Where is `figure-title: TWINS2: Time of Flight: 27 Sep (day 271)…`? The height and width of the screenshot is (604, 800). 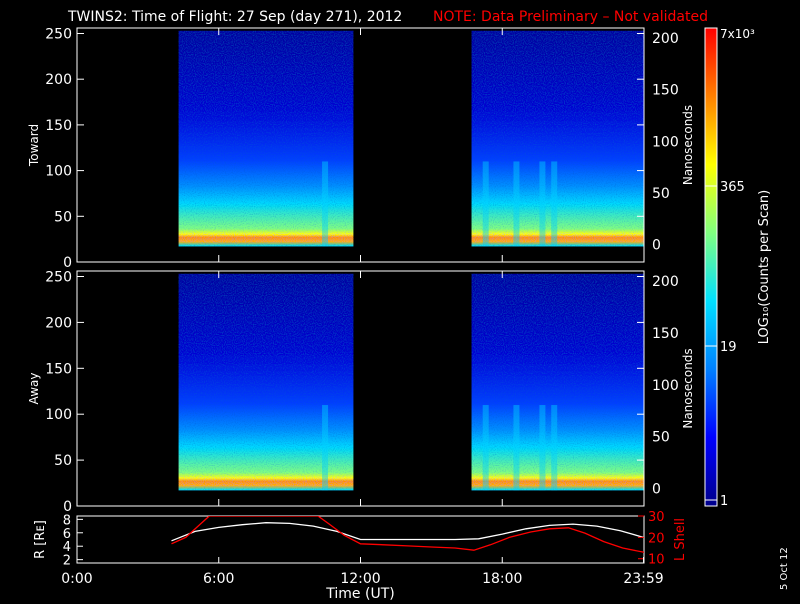 figure-title: TWINS2: Time of Flight: 27 Sep (day 271)… is located at coordinates (234, 17).